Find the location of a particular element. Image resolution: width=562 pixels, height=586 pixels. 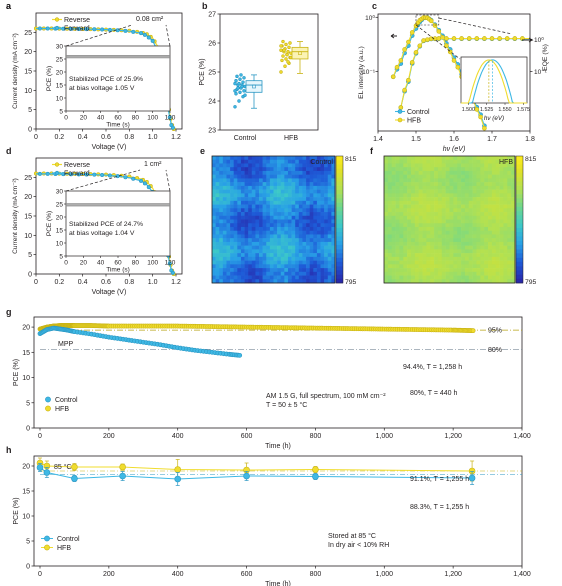

inset-x-tick-label: 100 is located at coordinates (152, 118).